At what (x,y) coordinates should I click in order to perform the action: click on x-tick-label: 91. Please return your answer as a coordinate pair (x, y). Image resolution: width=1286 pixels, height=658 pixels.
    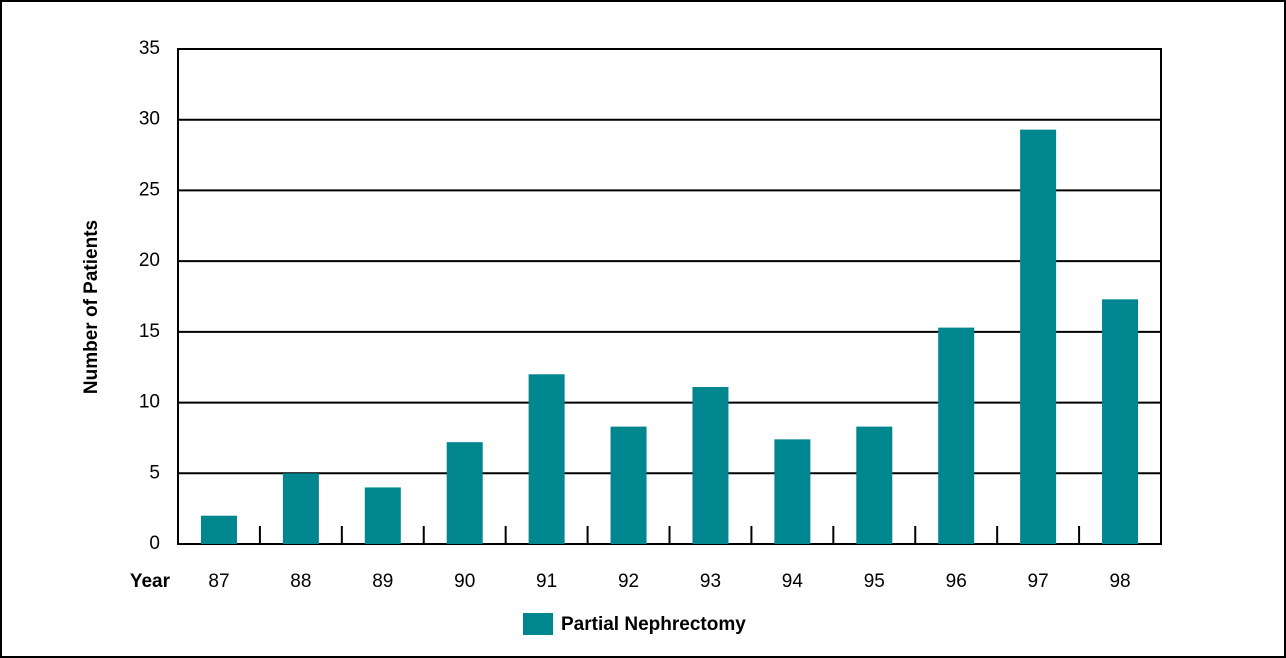
    Looking at the image, I should click on (546, 581).